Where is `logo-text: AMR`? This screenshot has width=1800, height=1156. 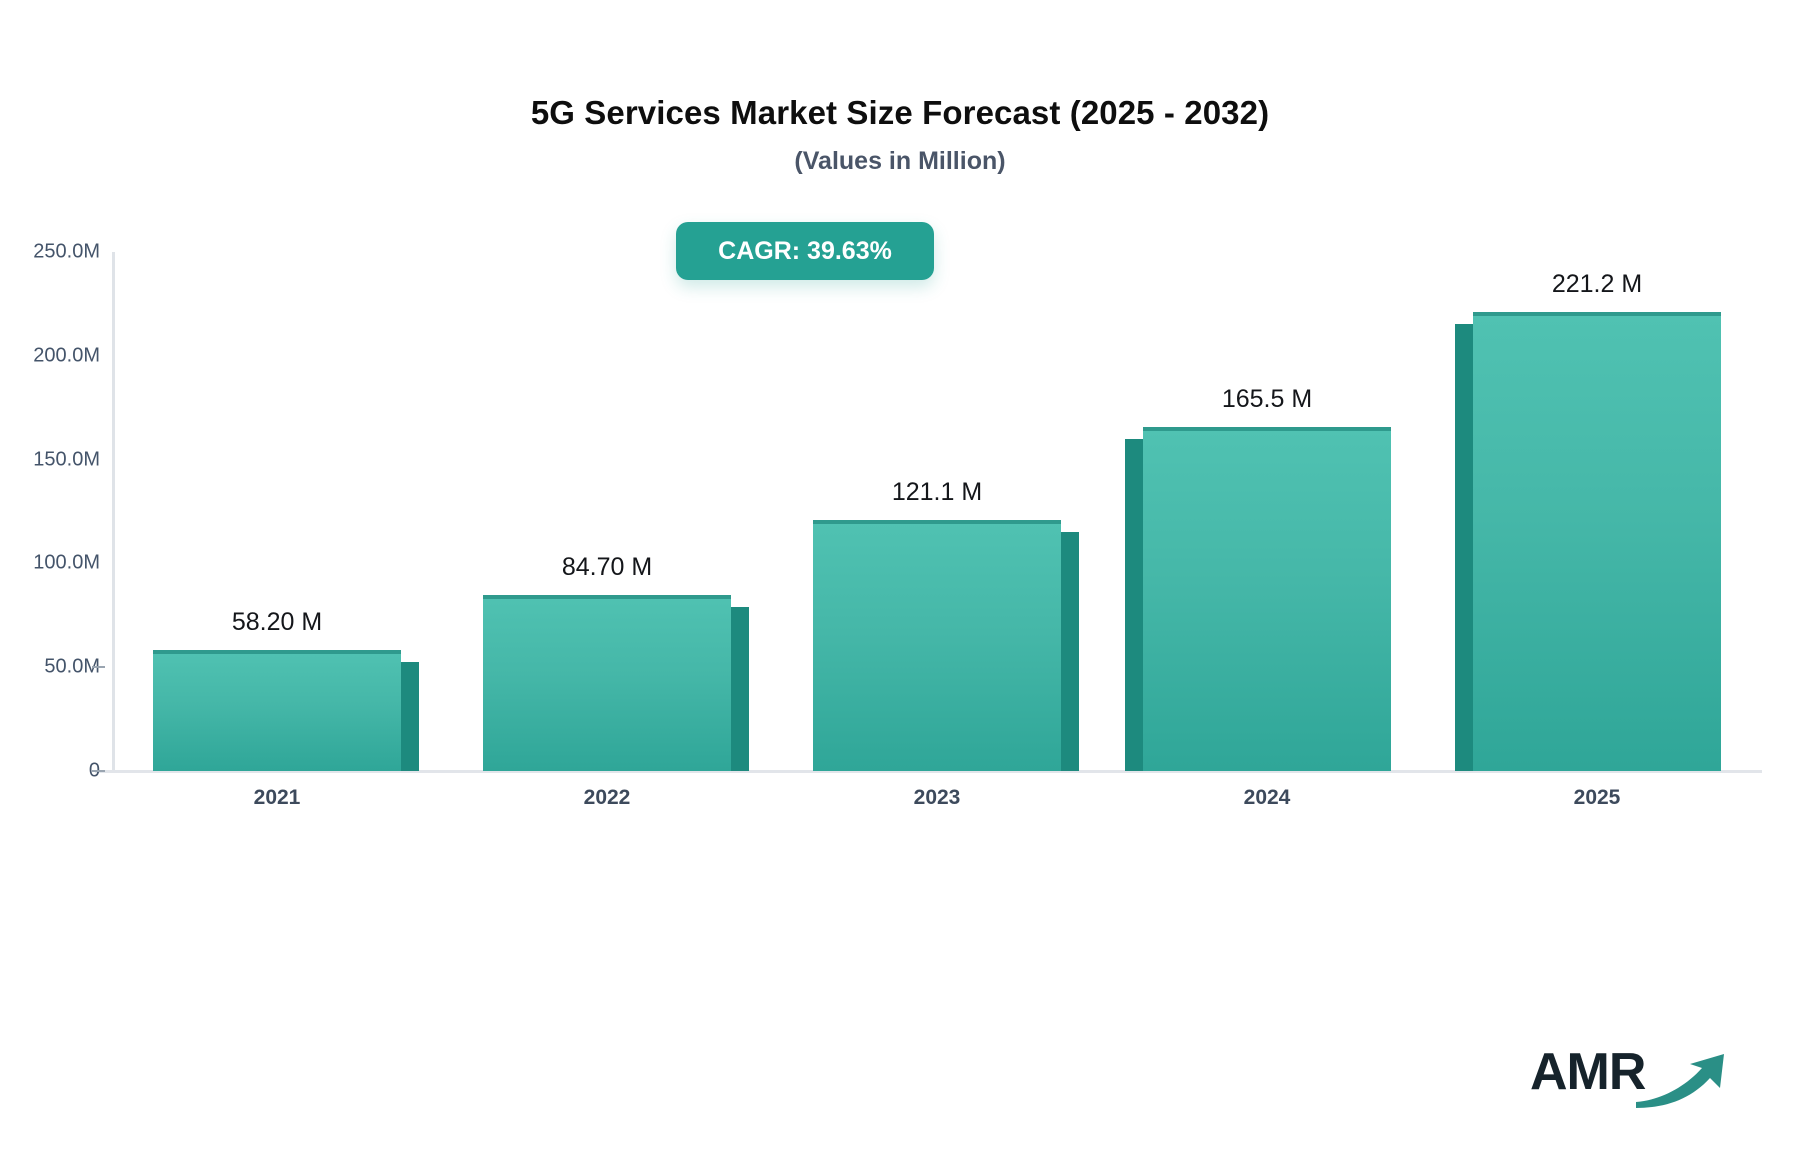 logo-text: AMR is located at coordinates (1588, 1072).